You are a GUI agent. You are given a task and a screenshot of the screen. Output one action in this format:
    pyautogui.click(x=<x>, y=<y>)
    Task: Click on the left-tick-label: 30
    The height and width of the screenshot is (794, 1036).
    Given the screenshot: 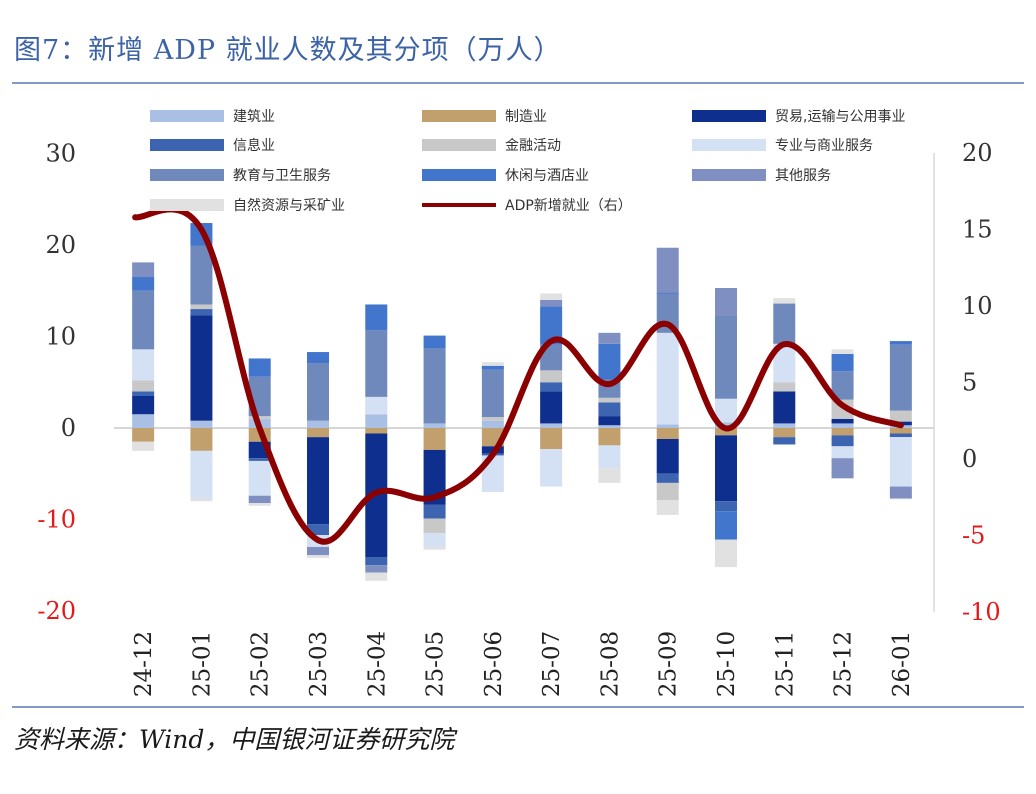 What is the action you would take?
    pyautogui.click(x=60, y=154)
    